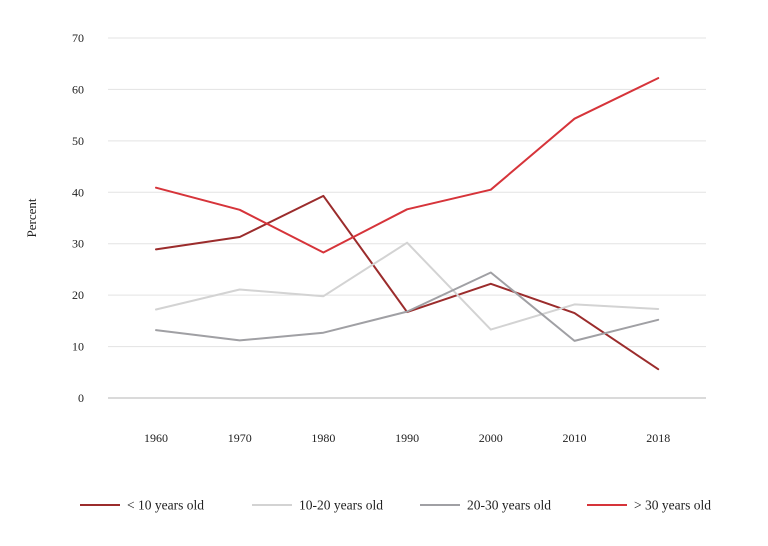 This screenshot has width=768, height=546. What do you see at coordinates (78, 244) in the screenshot?
I see `y-tick-label: 30` at bounding box center [78, 244].